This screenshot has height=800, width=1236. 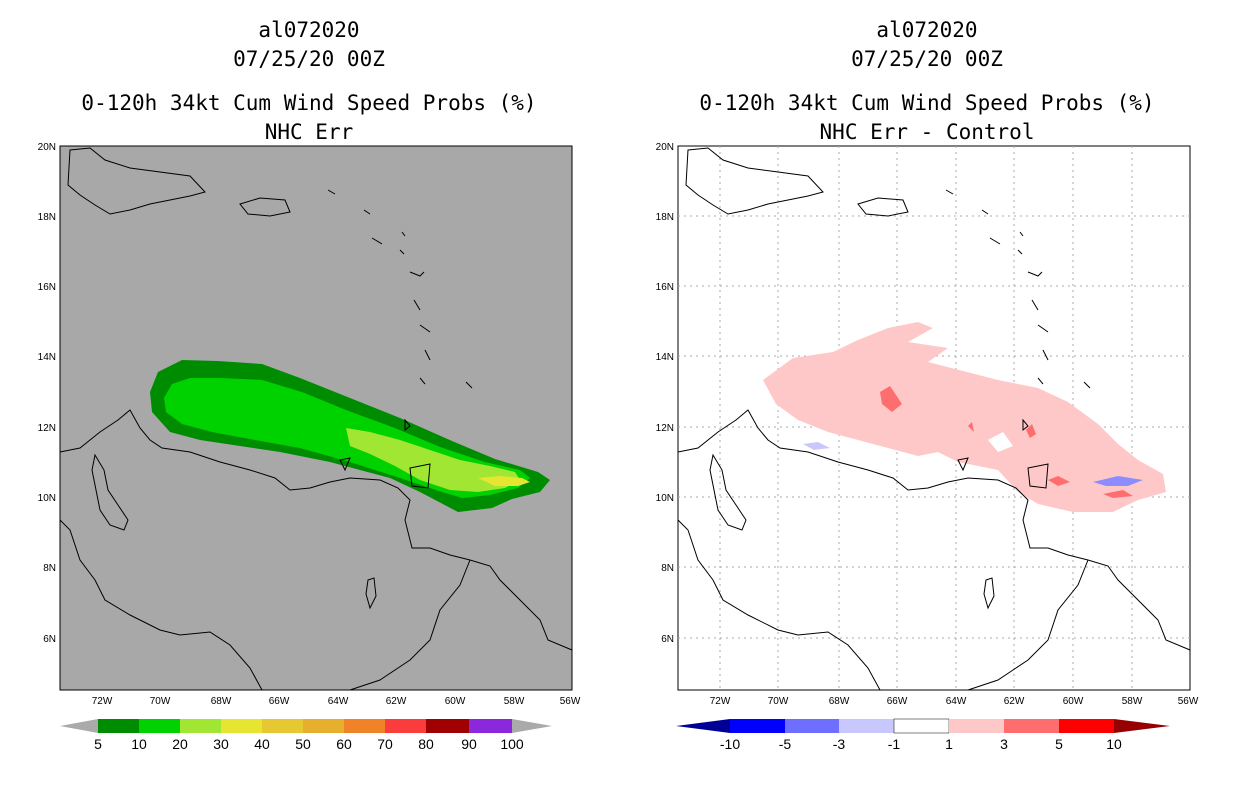 I want to click on colorbar-label: -1, so click(x=894, y=744).